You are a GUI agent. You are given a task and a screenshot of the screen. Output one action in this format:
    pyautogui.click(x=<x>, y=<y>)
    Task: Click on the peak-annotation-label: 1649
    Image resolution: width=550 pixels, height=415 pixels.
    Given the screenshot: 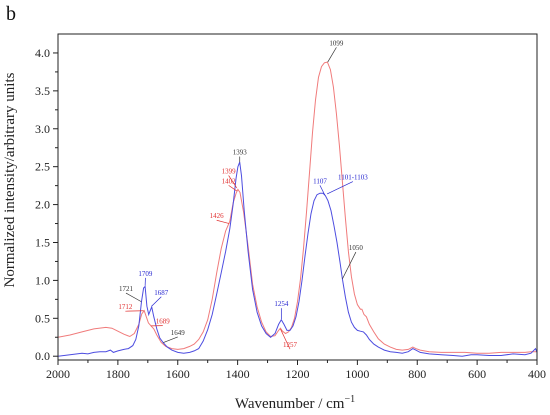 What is the action you would take?
    pyautogui.click(x=178, y=333)
    